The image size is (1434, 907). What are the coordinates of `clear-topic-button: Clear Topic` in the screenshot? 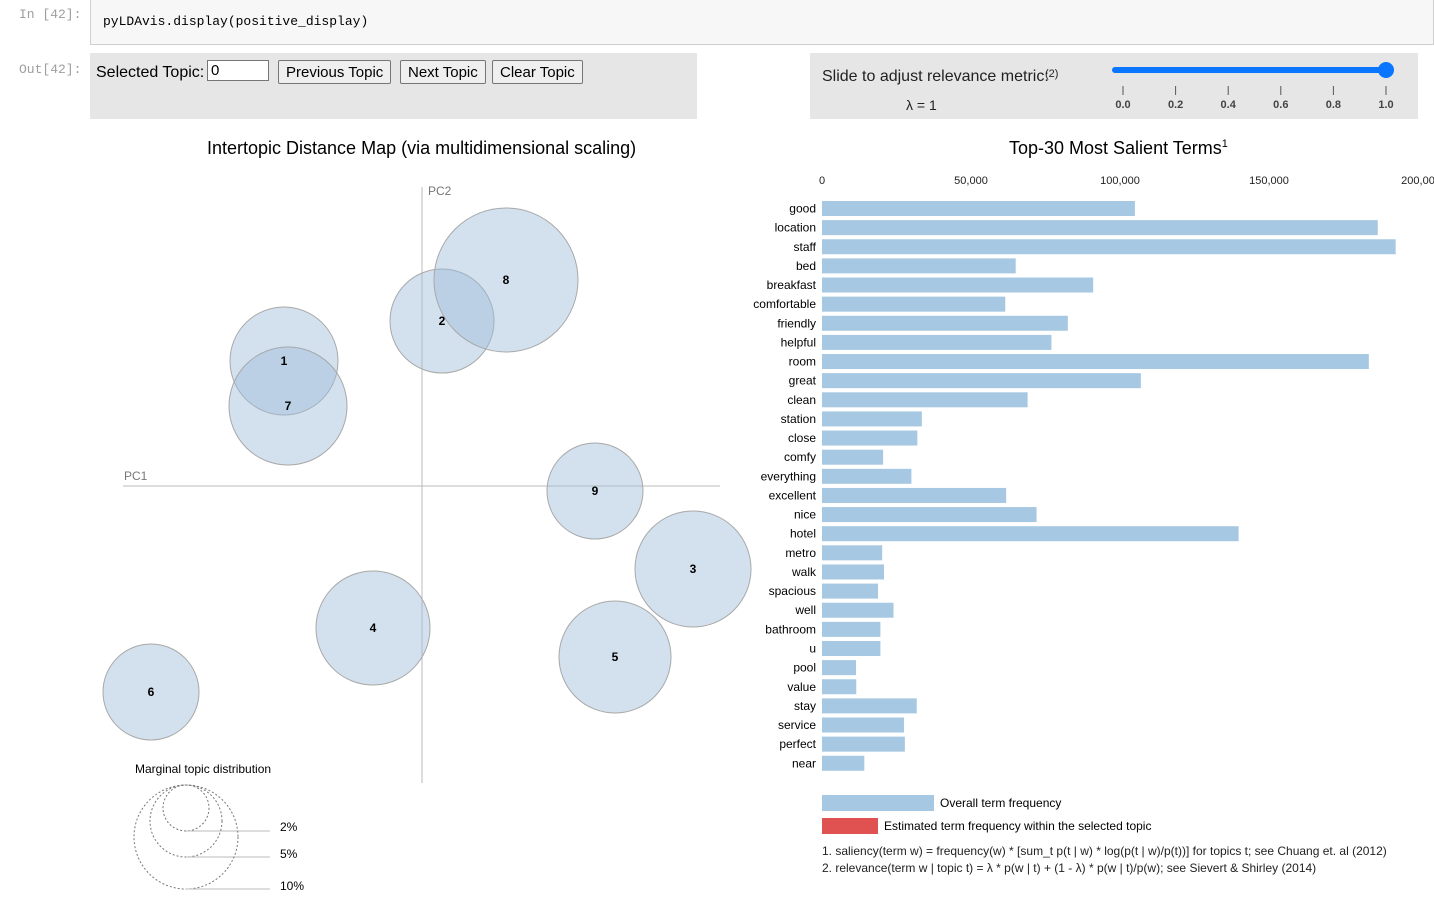 It's located at (537, 72).